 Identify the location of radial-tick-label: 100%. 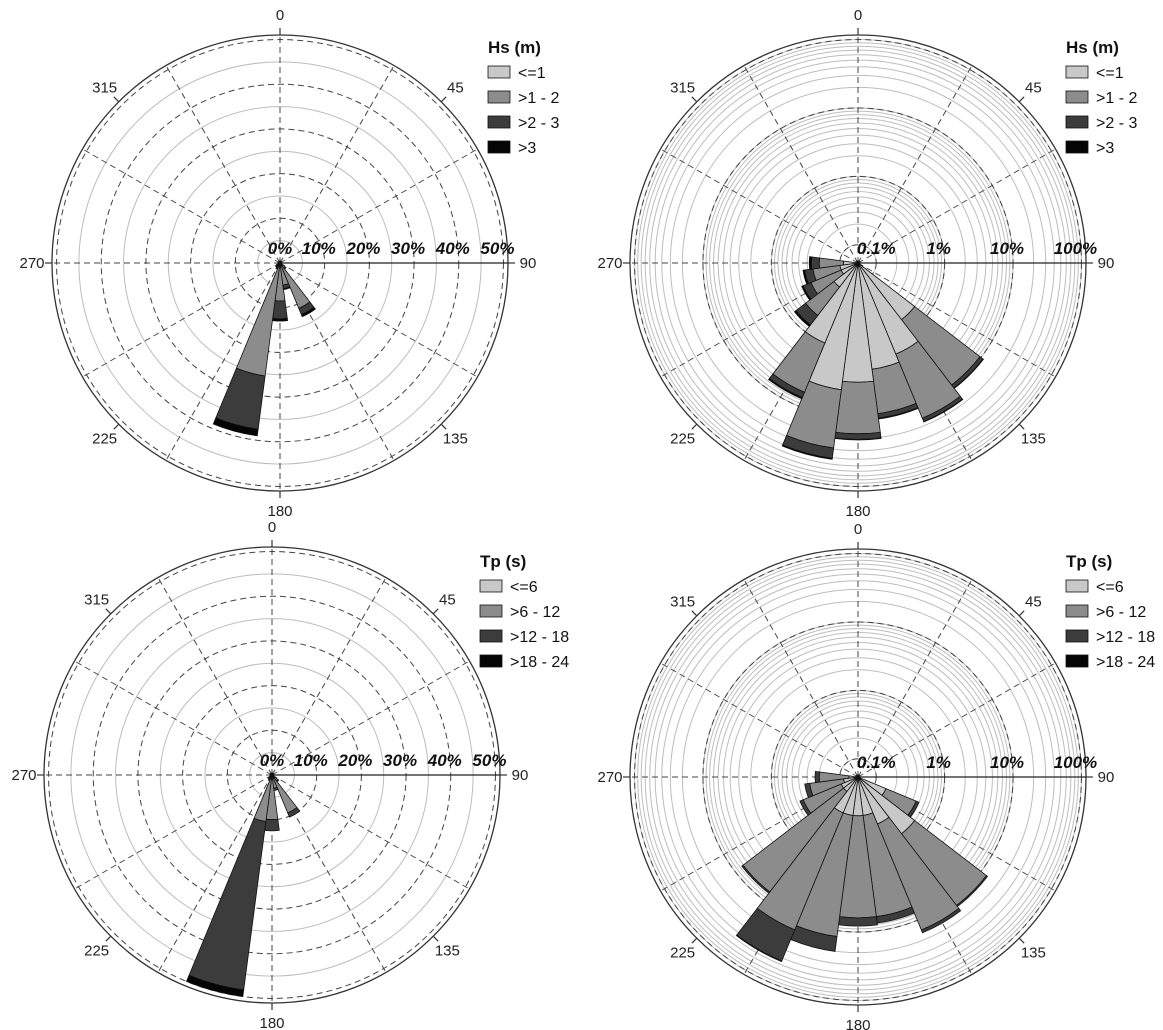
(1075, 248).